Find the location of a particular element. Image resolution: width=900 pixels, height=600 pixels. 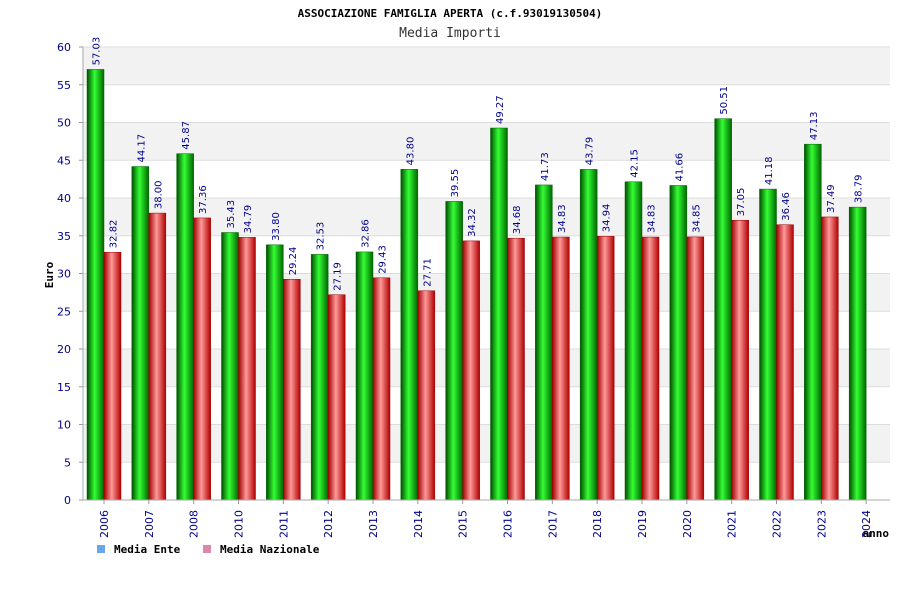

data-label-media-nazionale: 34.32 is located at coordinates (472, 222).